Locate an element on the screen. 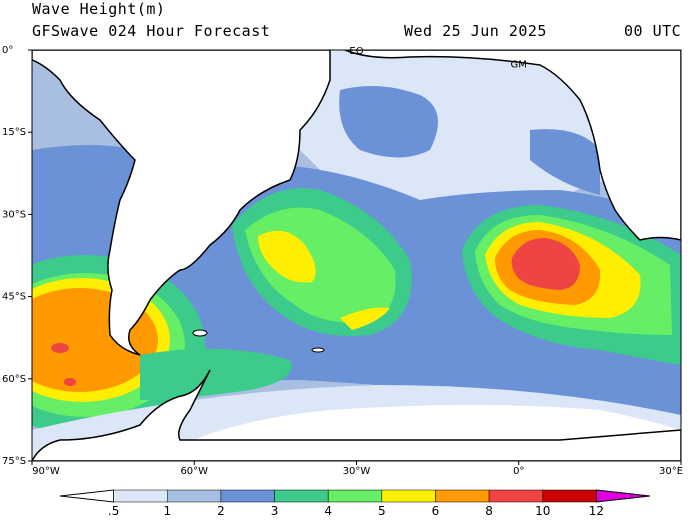  storm-central-5-6m-b is located at coordinates (365, 318).